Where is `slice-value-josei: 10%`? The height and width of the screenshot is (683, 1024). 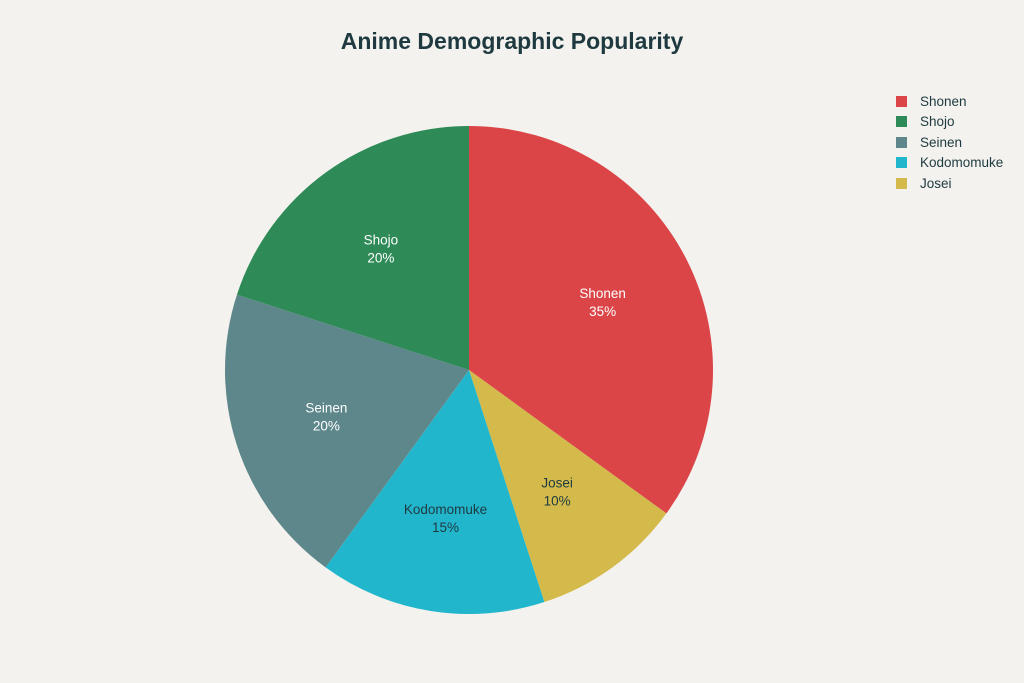 slice-value-josei: 10% is located at coordinates (557, 500).